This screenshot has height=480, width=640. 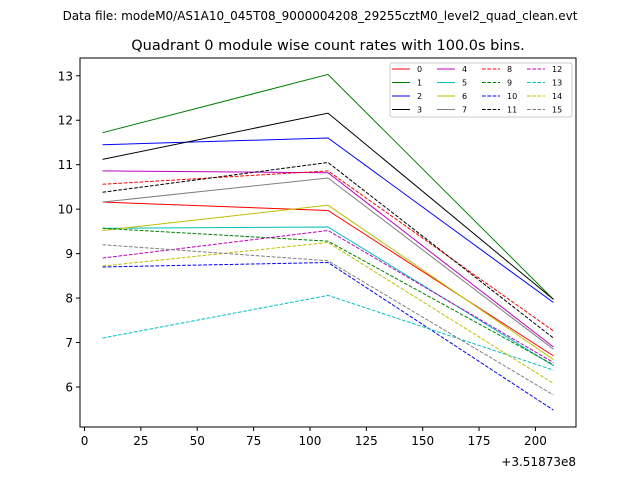 I want to click on y-tick-label: 11, so click(x=65, y=165).